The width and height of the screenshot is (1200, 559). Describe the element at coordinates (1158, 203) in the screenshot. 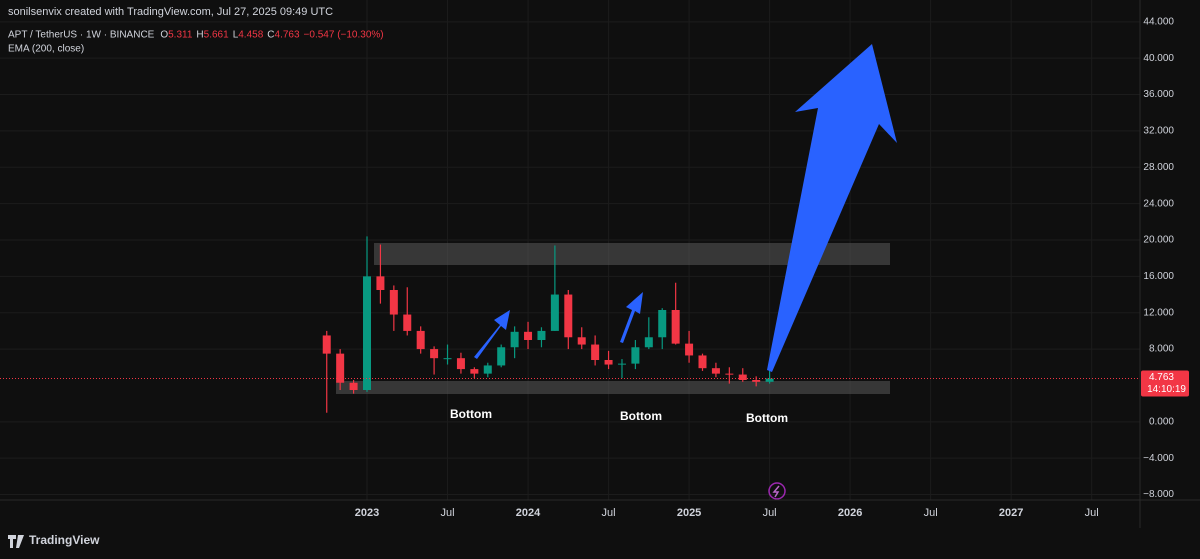

I see `y-tick-label: 24.000` at that location.